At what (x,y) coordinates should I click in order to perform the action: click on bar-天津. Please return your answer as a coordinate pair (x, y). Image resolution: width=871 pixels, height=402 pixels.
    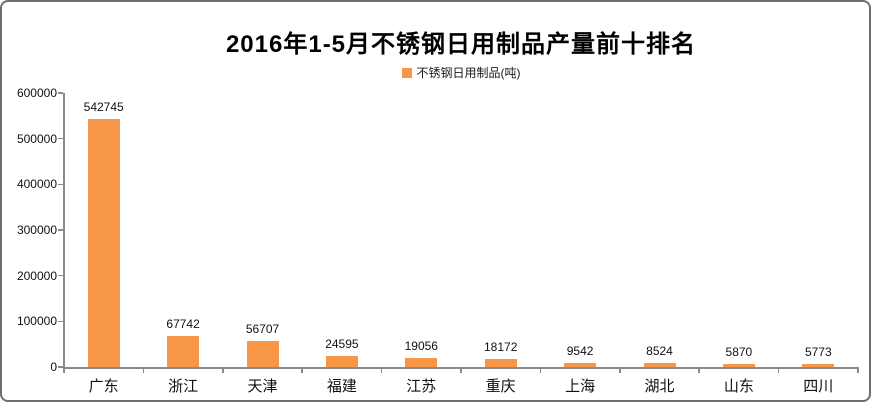
    Looking at the image, I should click on (262, 354).